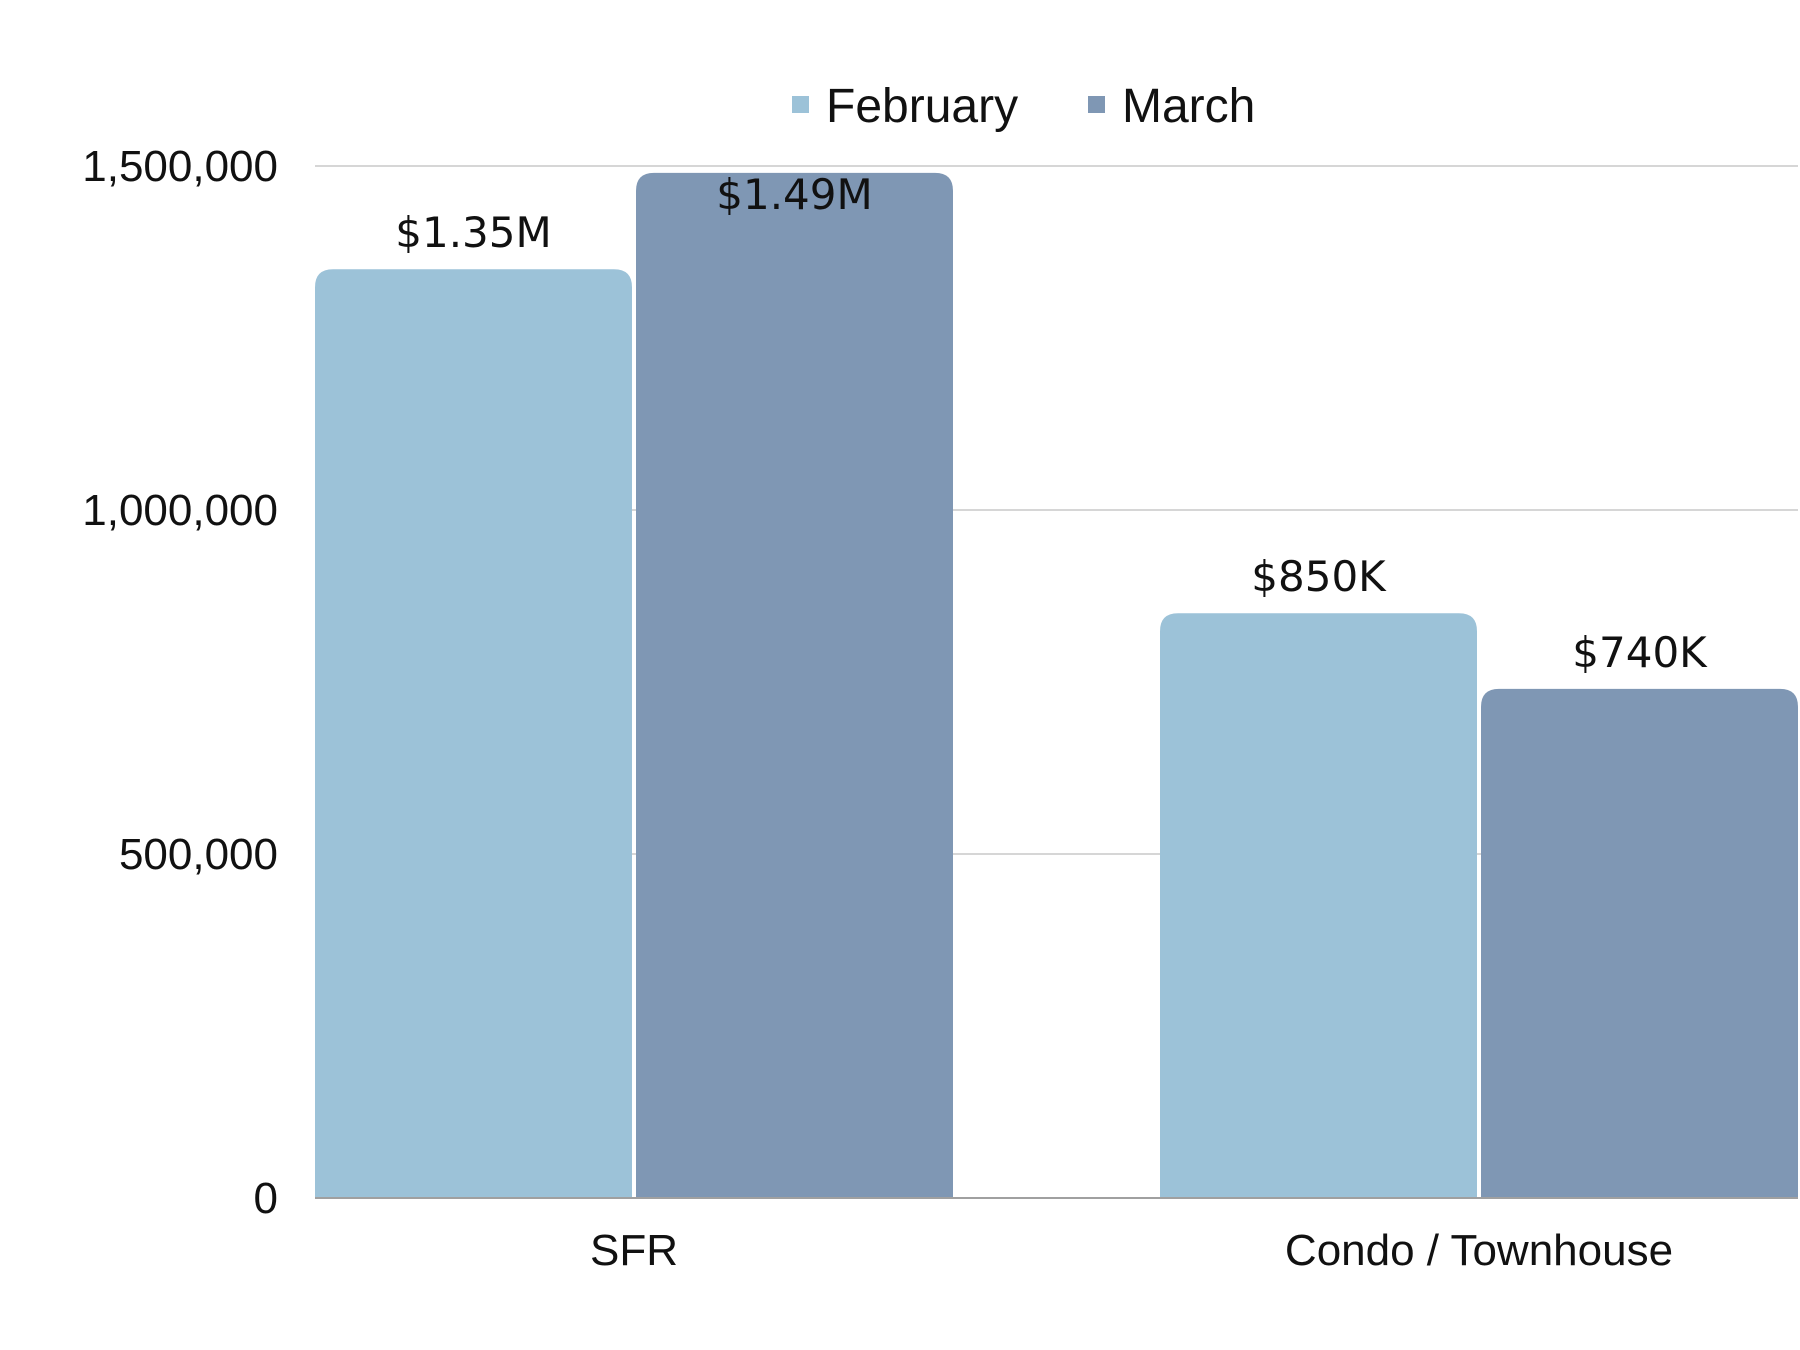 Image resolution: width=1800 pixels, height=1350 pixels. Describe the element at coordinates (1640, 652) in the screenshot. I see `data-label: $740K` at that location.